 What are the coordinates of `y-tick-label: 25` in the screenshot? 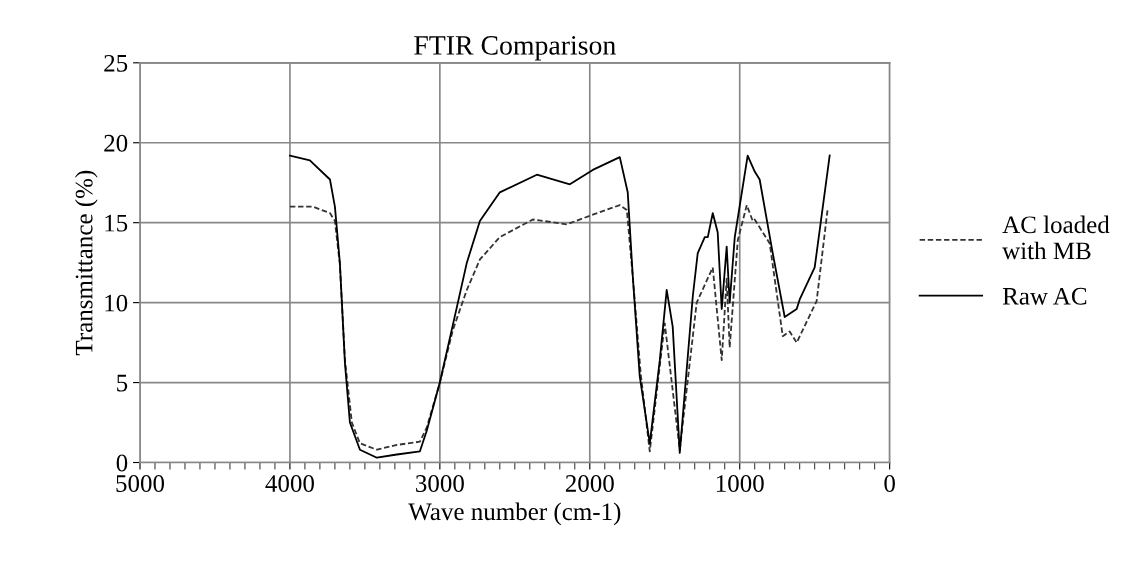 It's located at (116, 63).